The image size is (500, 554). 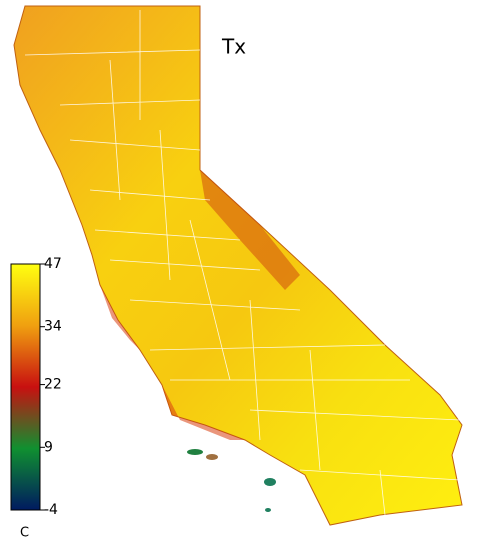 What do you see at coordinates (53, 385) in the screenshot?
I see `colorbar-tick-label: 22` at bounding box center [53, 385].